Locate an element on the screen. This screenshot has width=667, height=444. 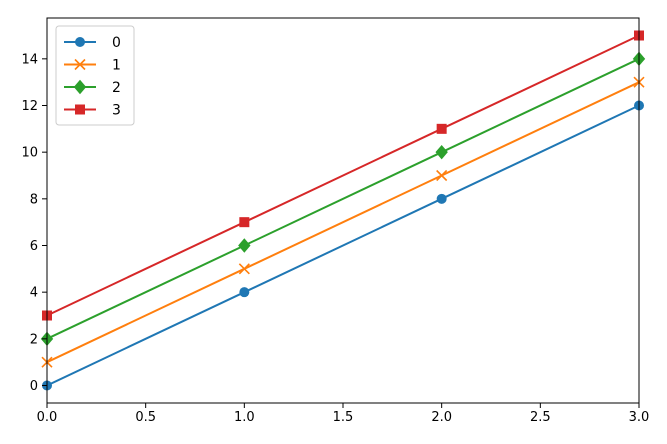
x-tick-label: 2.0 is located at coordinates (441, 417).